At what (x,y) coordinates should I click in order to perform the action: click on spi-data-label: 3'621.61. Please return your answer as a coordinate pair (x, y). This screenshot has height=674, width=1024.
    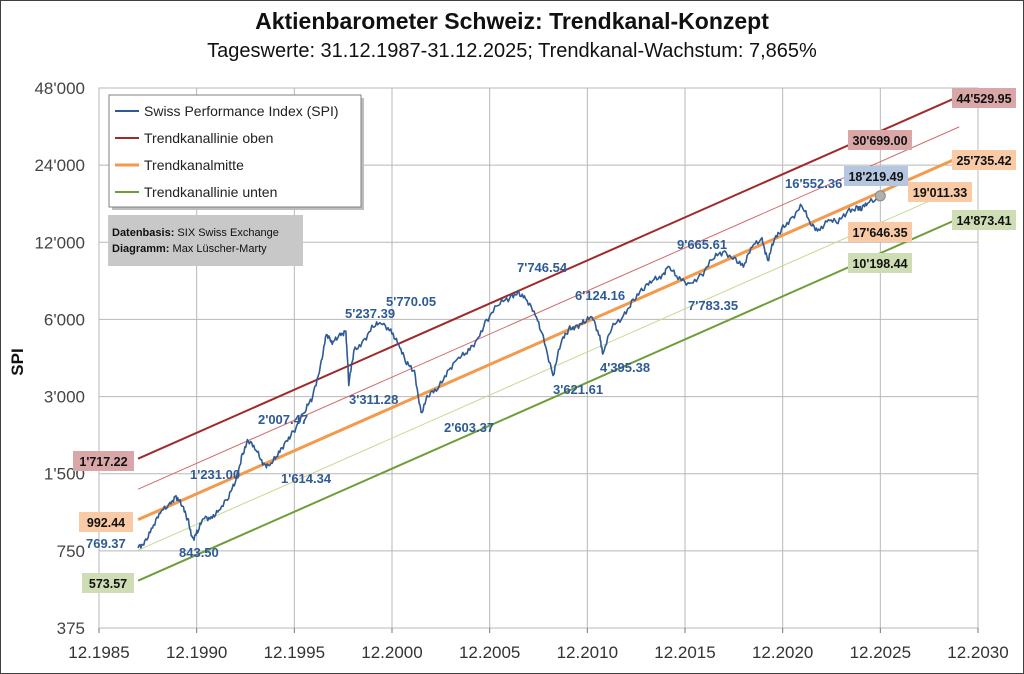
    Looking at the image, I should click on (578, 389).